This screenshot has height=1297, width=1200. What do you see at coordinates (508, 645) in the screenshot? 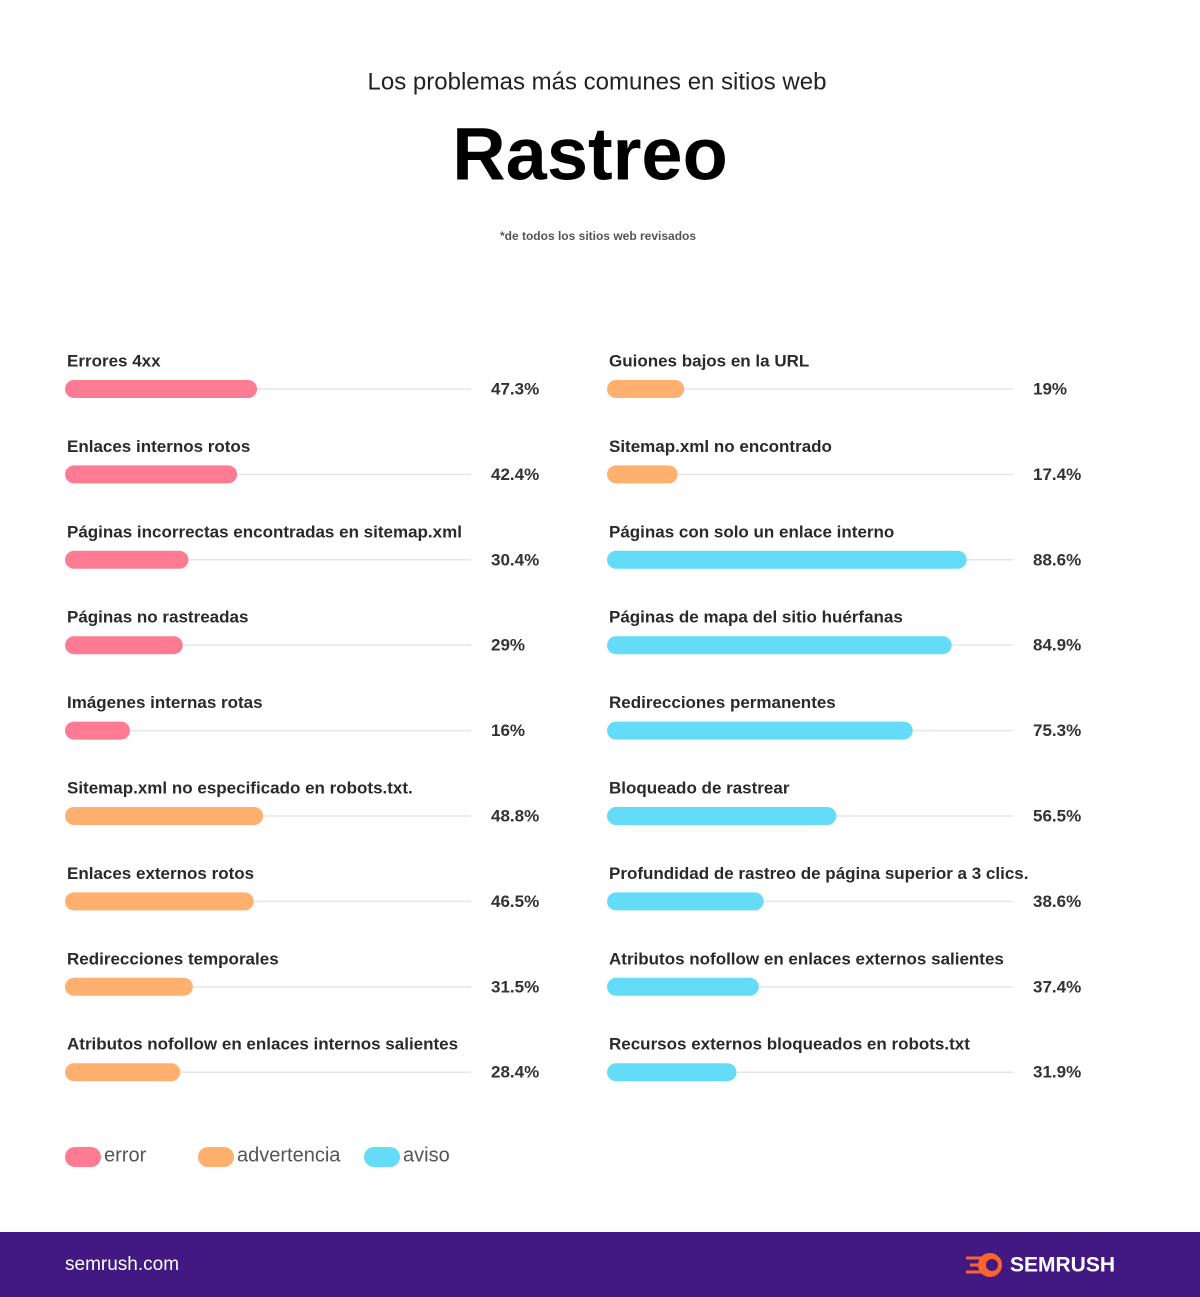
I see `value-label: 29%` at bounding box center [508, 645].